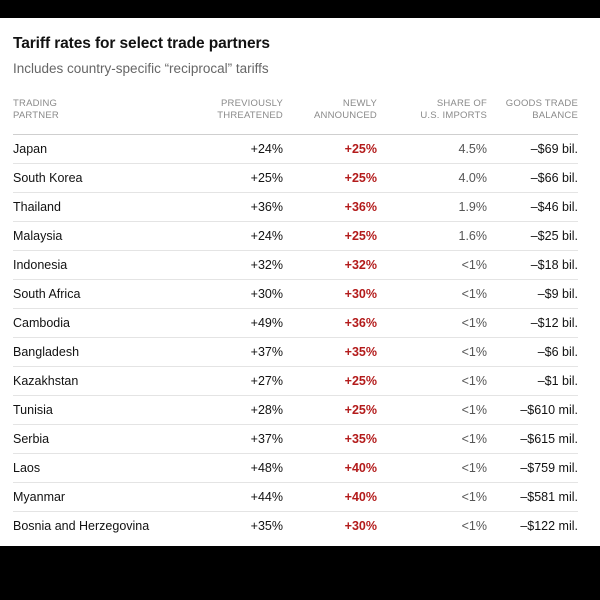  I want to click on table-row: Thailand +36% +36% 1.9% –$46 bil., so click(295, 207).